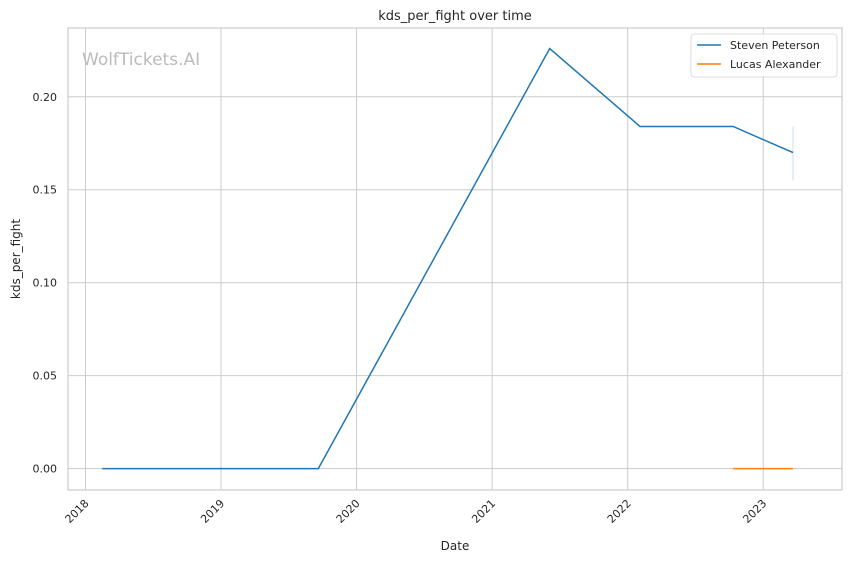  Describe the element at coordinates (141, 60) in the screenshot. I see `watermark: WolfTickets.AI` at that location.